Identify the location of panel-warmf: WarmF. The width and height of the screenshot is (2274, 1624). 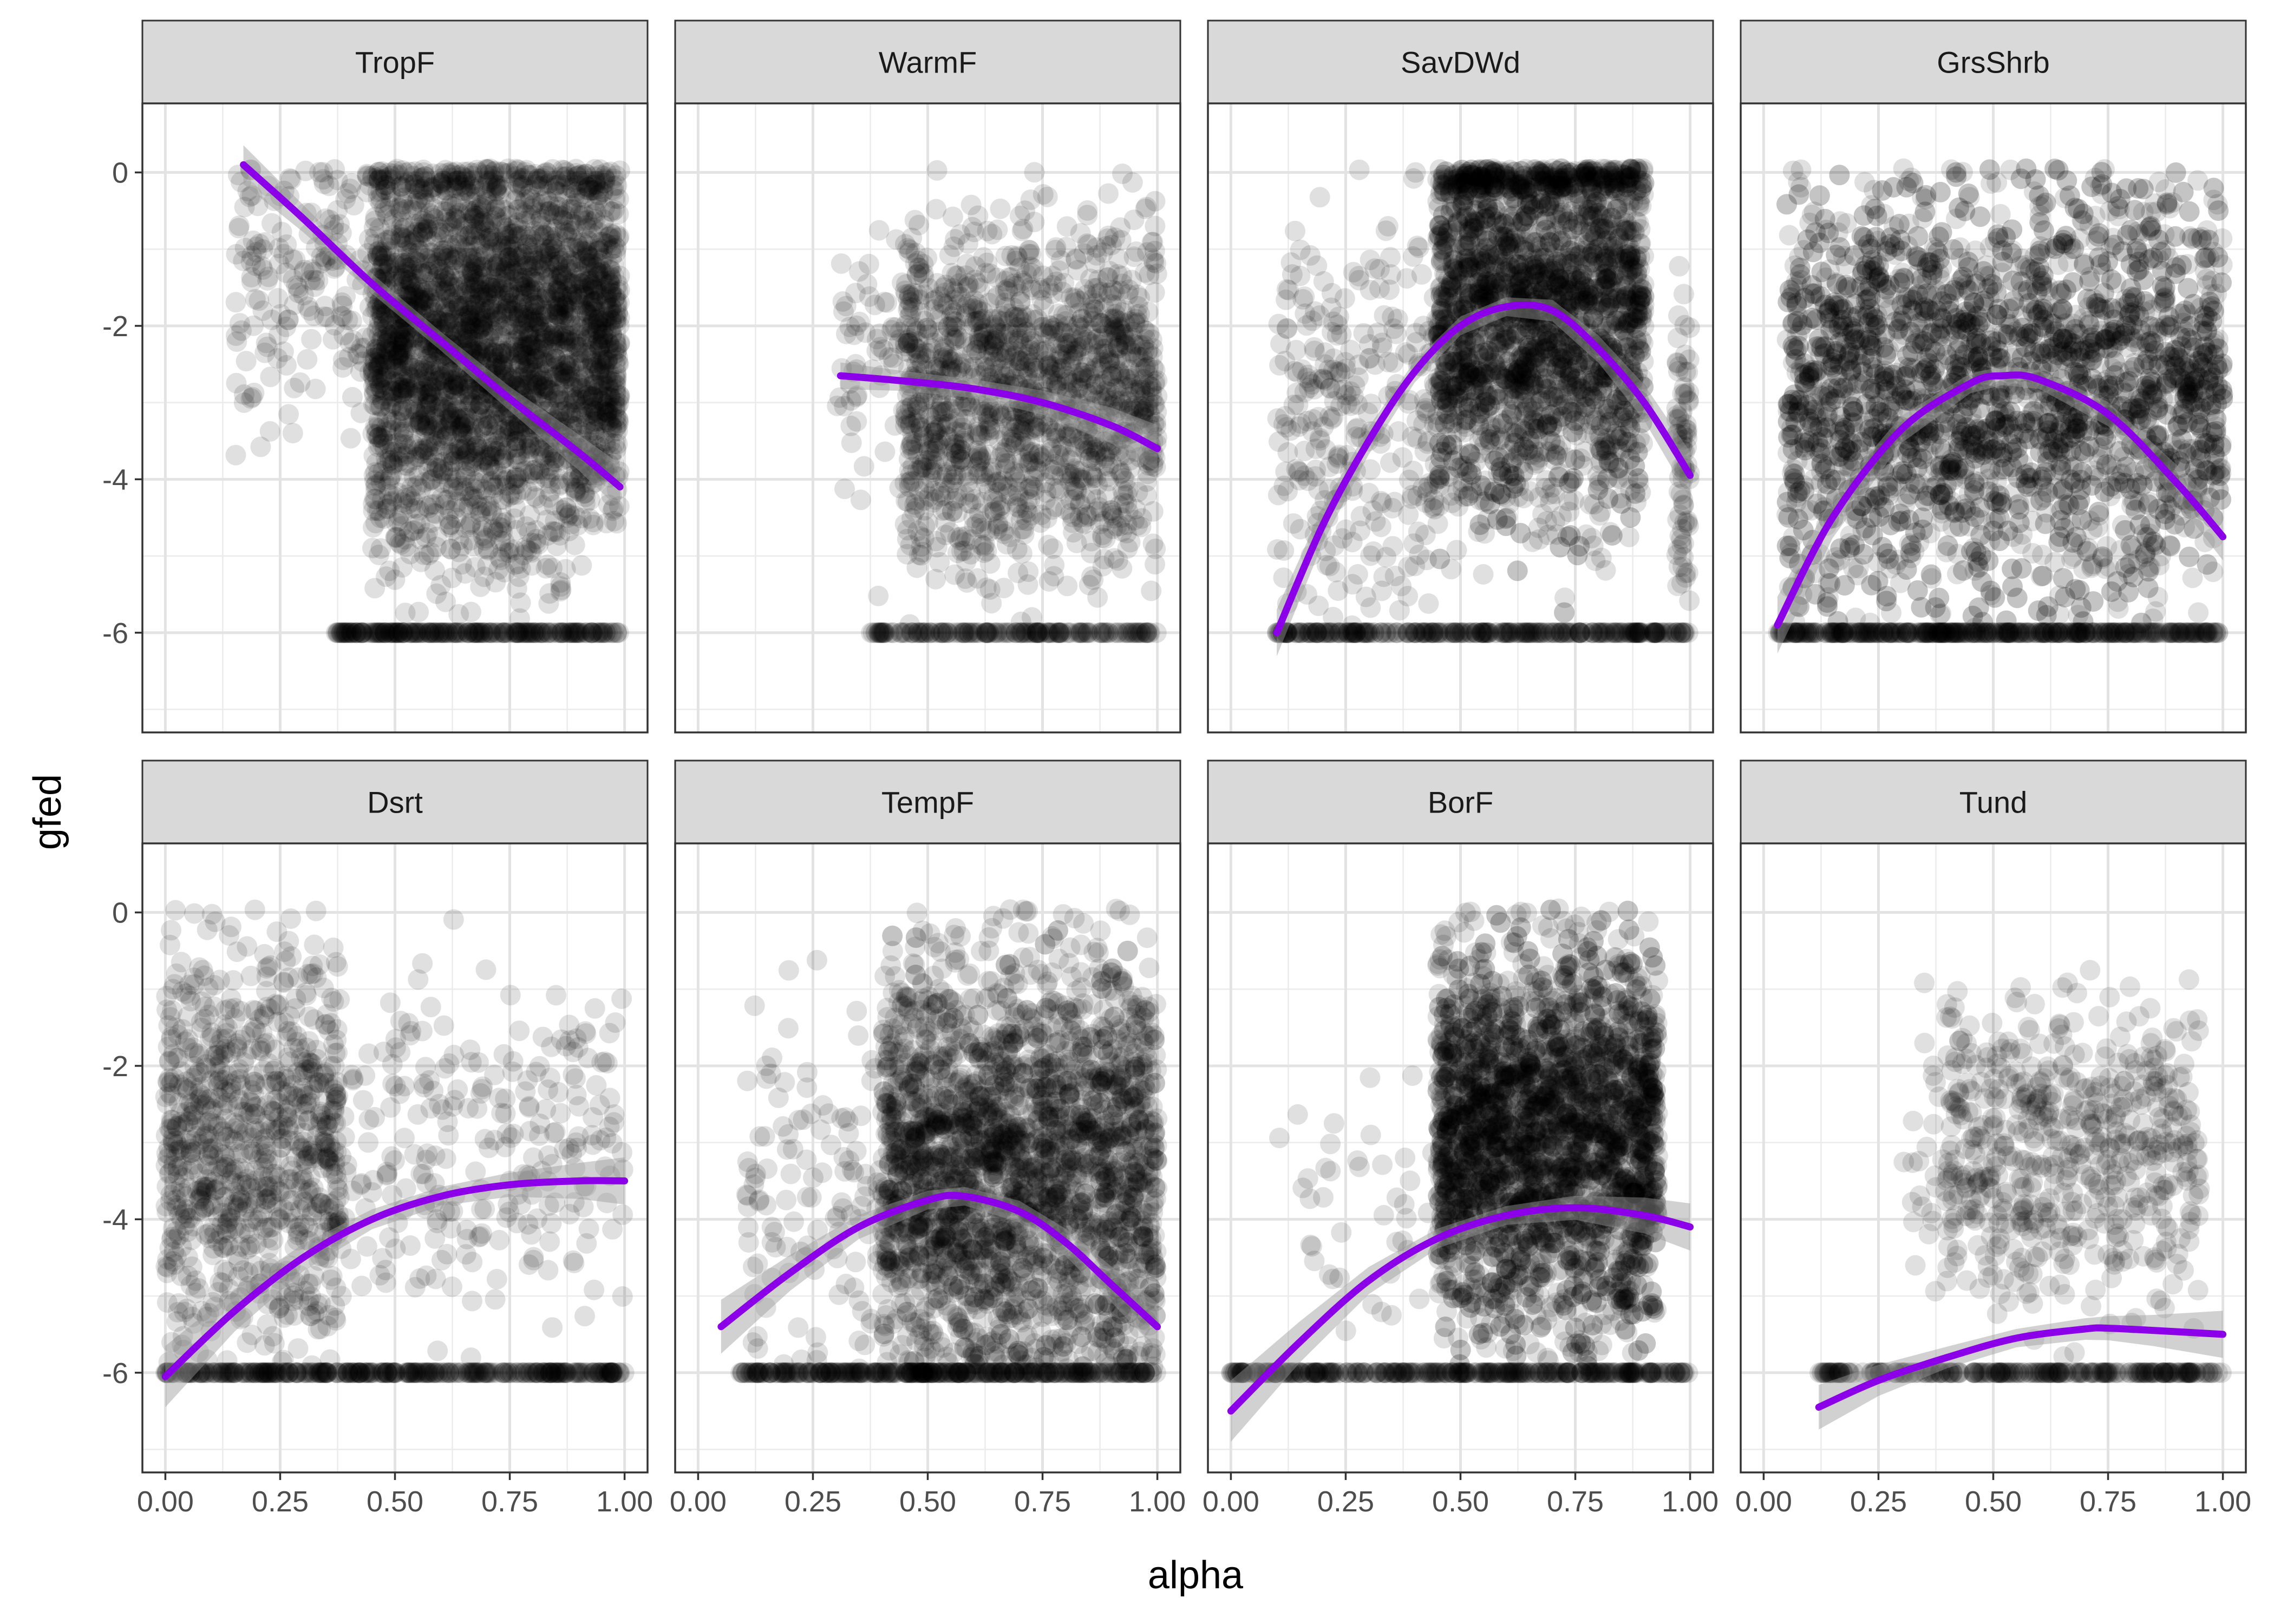
(928, 376).